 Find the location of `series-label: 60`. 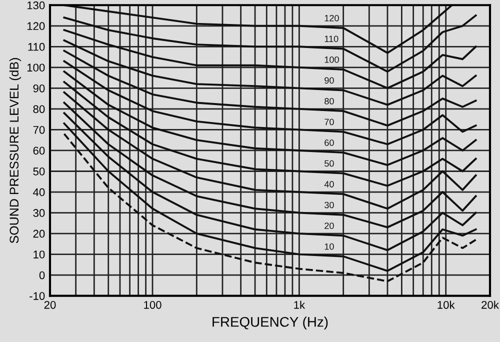

series-label: 60 is located at coordinates (329, 143).